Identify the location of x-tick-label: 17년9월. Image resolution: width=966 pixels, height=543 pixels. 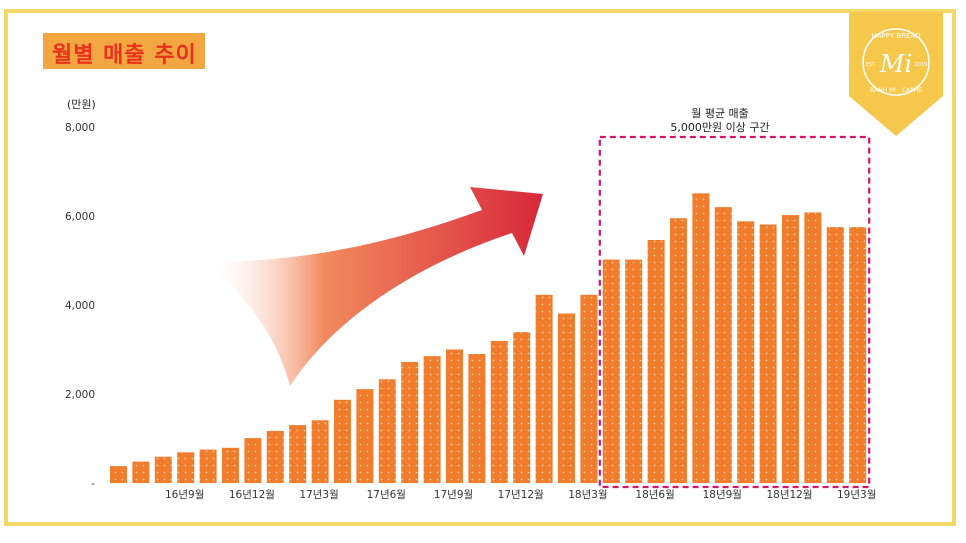
(453, 495).